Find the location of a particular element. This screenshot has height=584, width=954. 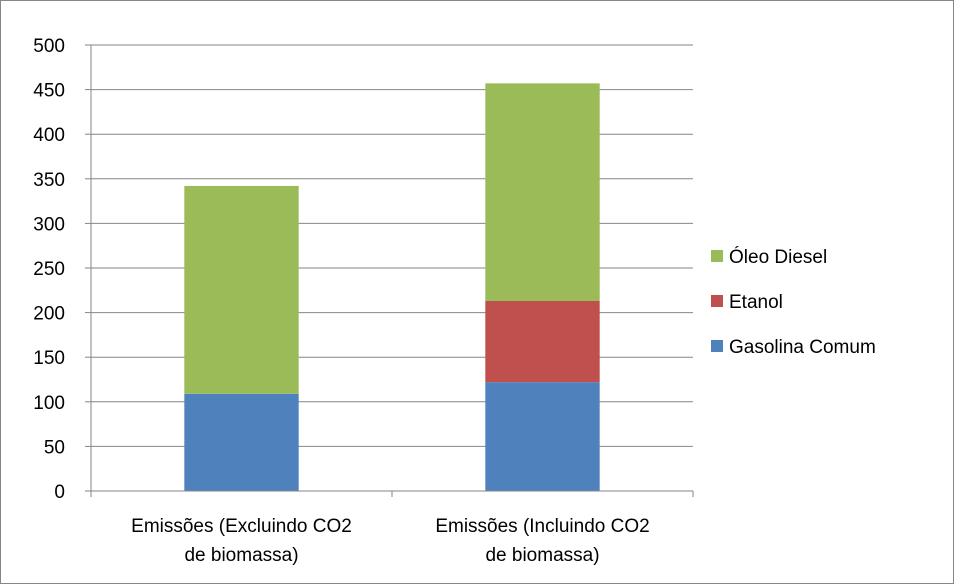

y-tick-label: 350 is located at coordinates (49, 180).